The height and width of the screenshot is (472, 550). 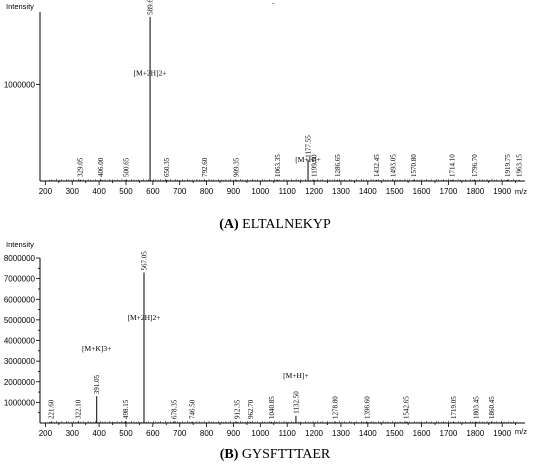 I want to click on panel-a-x-tick-label: 1000, so click(x=260, y=191).